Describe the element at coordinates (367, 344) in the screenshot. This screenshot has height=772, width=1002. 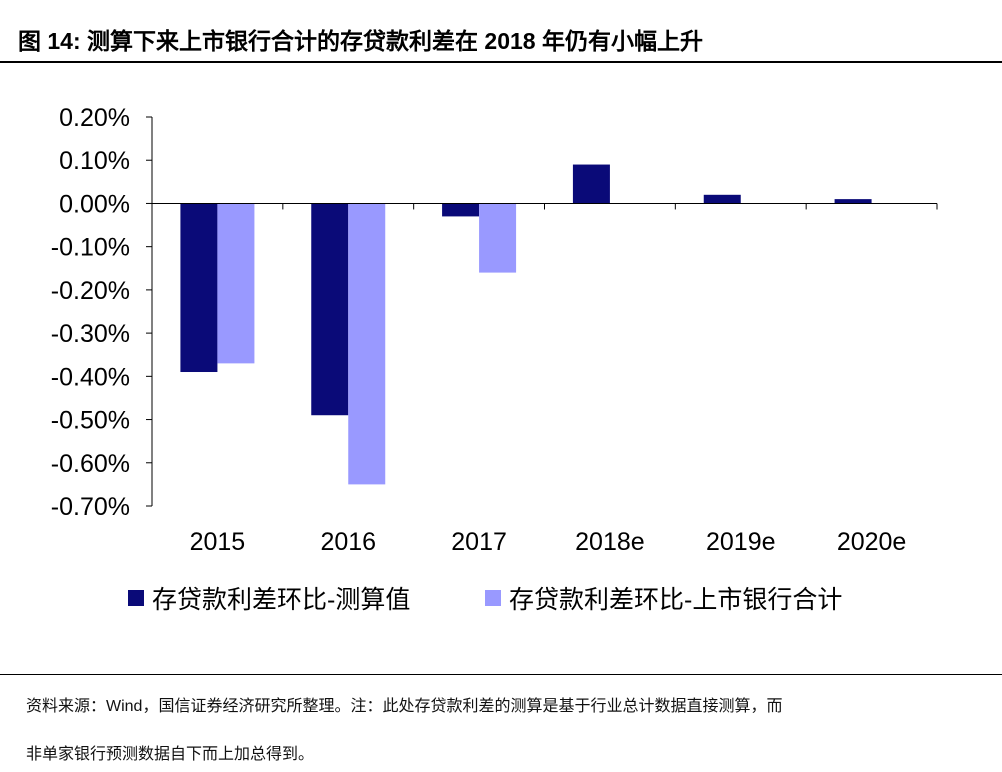
I see `bar-listed-banks-2016` at that location.